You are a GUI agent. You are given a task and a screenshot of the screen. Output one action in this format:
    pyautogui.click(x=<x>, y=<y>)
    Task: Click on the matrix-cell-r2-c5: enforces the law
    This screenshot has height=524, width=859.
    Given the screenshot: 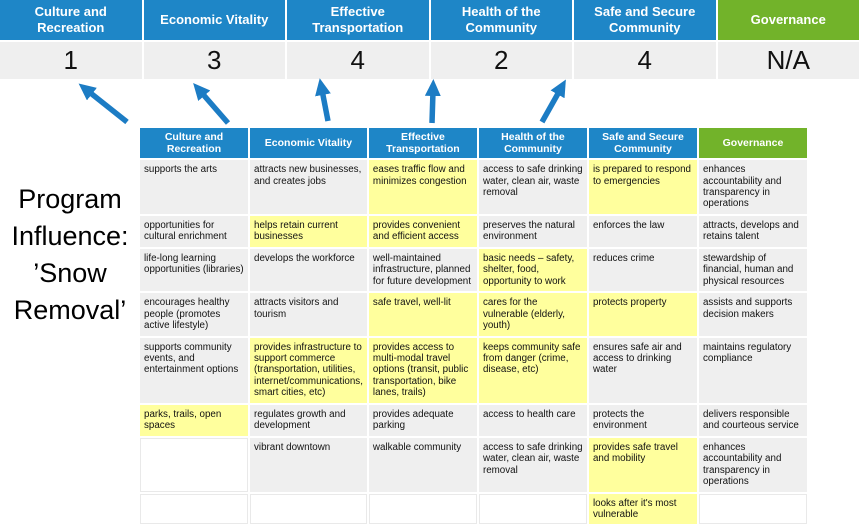 What is the action you would take?
    pyautogui.click(x=643, y=231)
    